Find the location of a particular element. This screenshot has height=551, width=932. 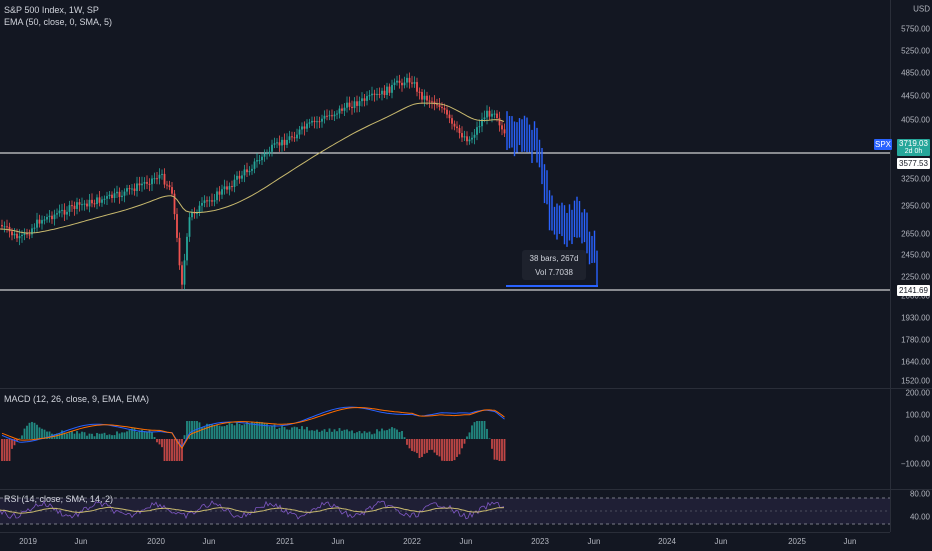

rsi-legend: RSI (14, close, SMA, 14, 2) is located at coordinates (59, 499).